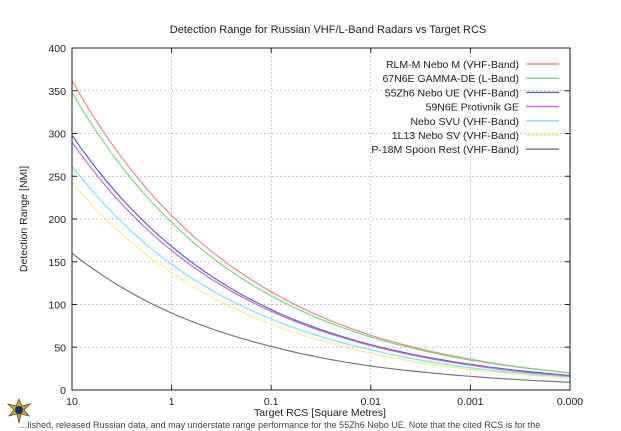 This screenshot has height=431, width=621. What do you see at coordinates (63, 391) in the screenshot?
I see `y-tick-label: 0` at bounding box center [63, 391].